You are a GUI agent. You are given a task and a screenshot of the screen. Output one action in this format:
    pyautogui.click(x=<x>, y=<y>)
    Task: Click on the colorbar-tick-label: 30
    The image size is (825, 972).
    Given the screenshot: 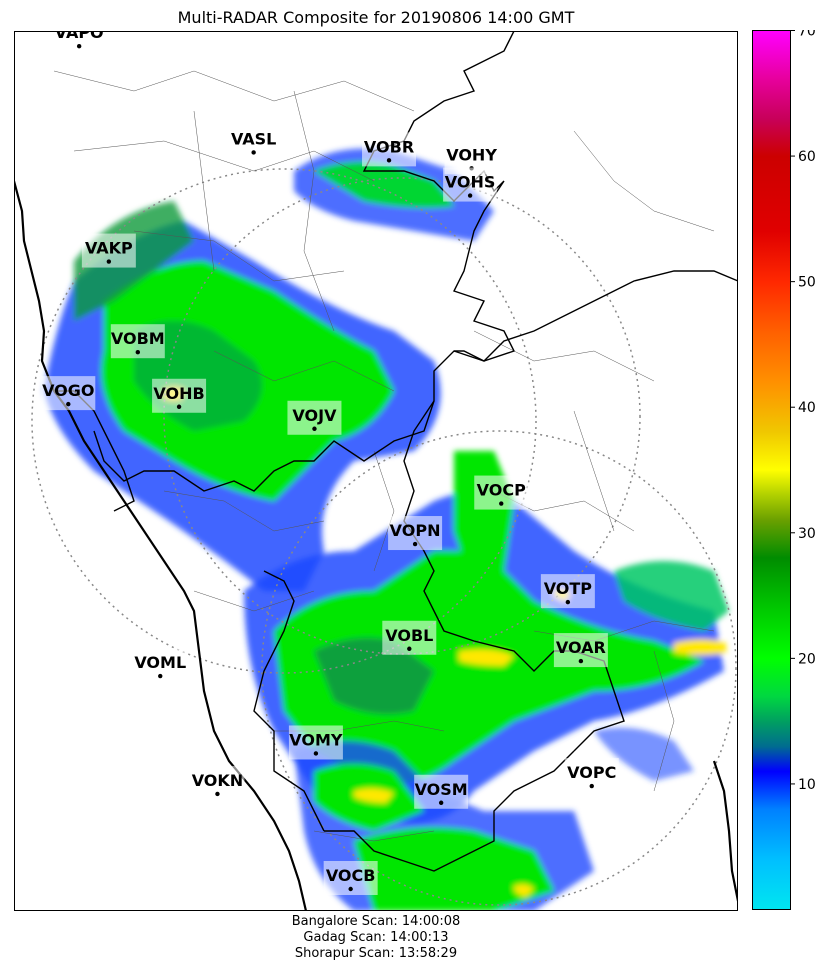 What is the action you would take?
    pyautogui.click(x=807, y=534)
    